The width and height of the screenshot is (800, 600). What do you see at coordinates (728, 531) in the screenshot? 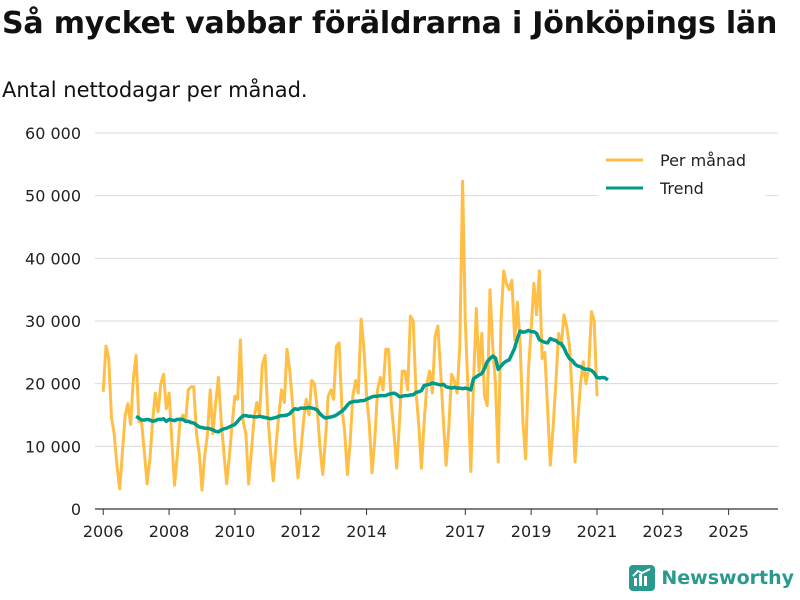
I see `x-tick-label: 2025` at bounding box center [728, 531].